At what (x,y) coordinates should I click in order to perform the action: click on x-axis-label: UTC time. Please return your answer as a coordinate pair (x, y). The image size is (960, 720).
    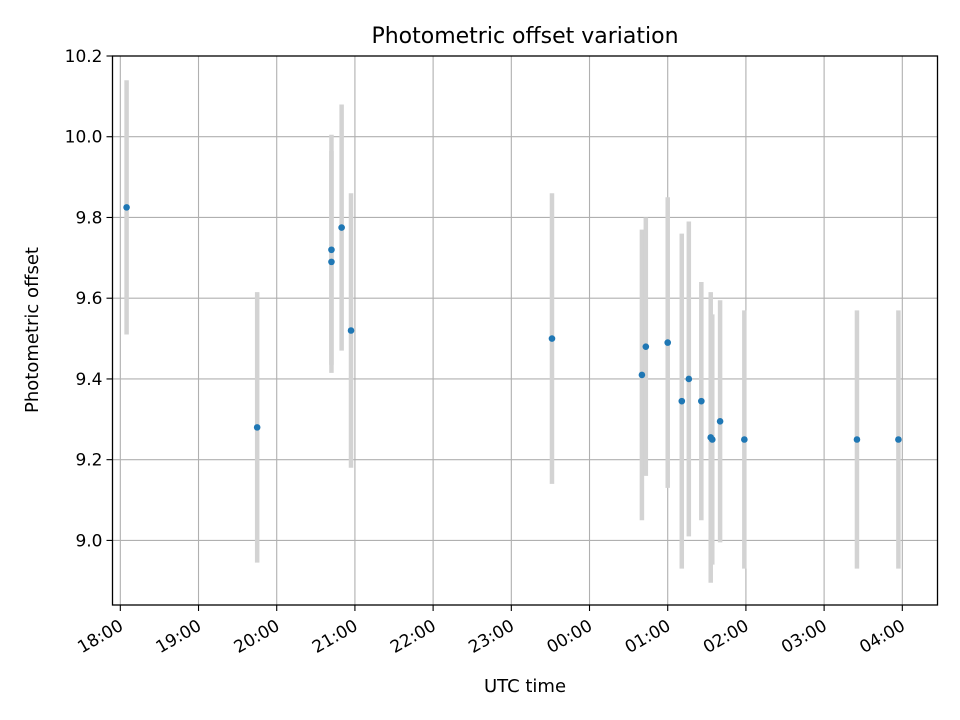
    Looking at the image, I should click on (525, 686).